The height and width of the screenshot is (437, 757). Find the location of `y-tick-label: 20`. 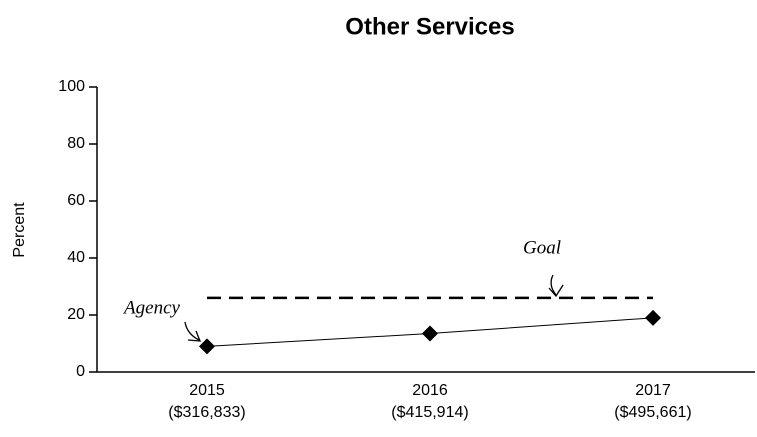

y-tick-label: 20 is located at coordinates (76, 314).